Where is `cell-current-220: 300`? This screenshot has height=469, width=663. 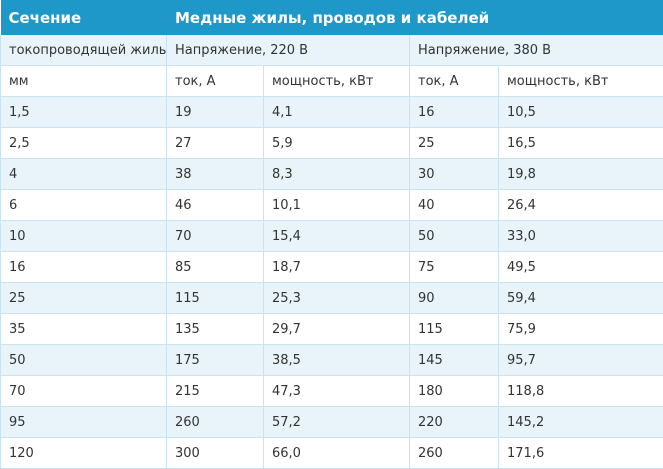
cell-current-220: 300 is located at coordinates (215, 453).